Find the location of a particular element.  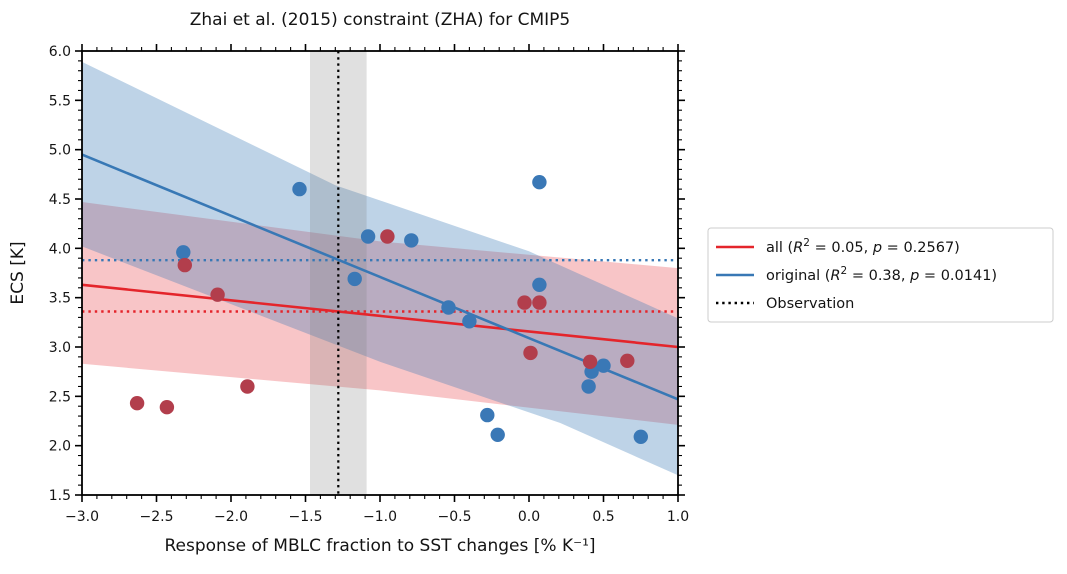

x-tick-label: 0.0 is located at coordinates (529, 517).